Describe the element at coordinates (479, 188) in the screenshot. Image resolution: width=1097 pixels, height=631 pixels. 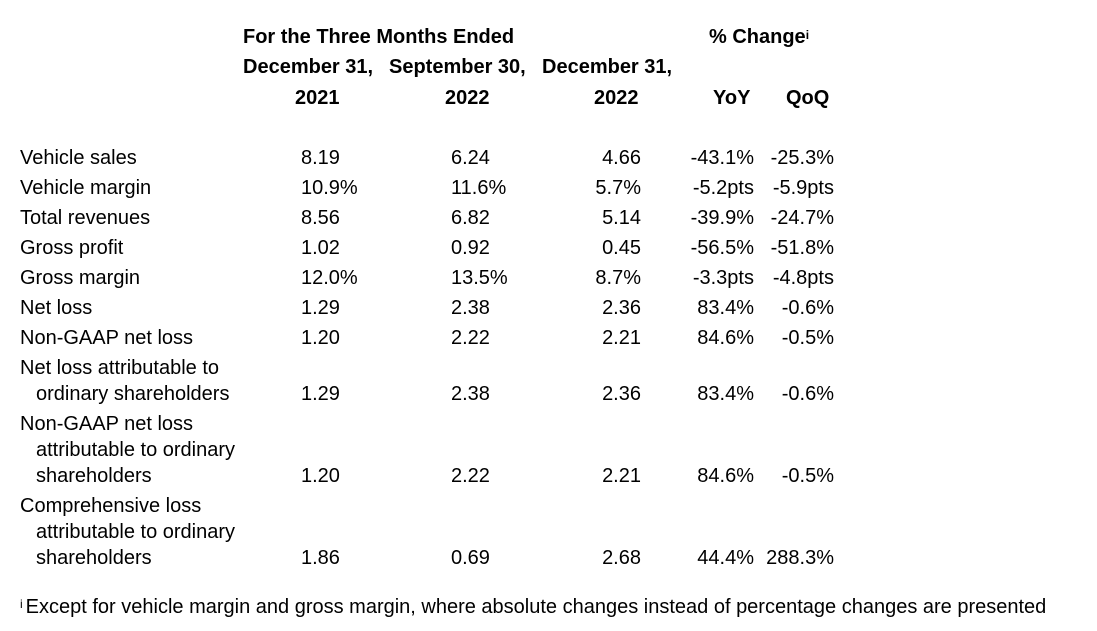
I see `value-sep-2022: 11.6%` at that location.